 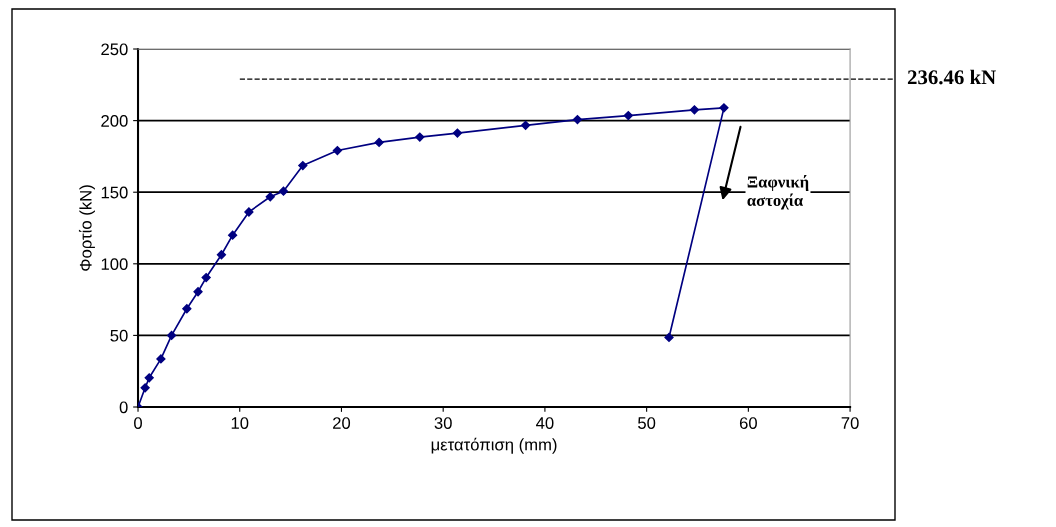 I want to click on x-tick-label: 10, so click(x=240, y=423).